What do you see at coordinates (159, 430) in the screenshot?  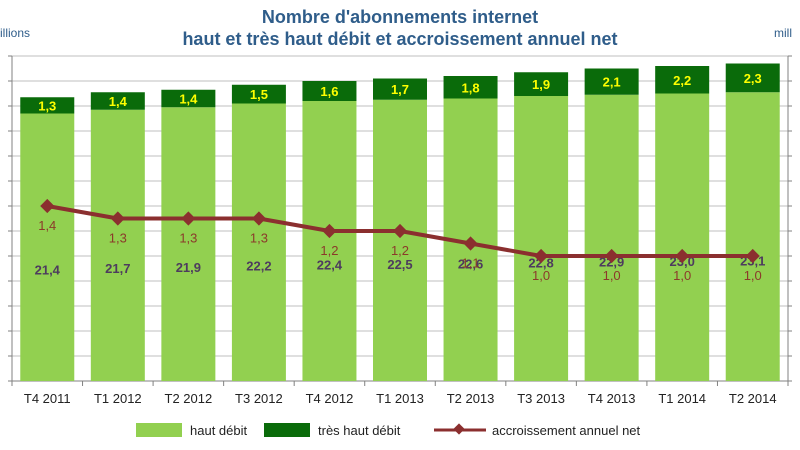 I see `legend-swatch-haut` at bounding box center [159, 430].